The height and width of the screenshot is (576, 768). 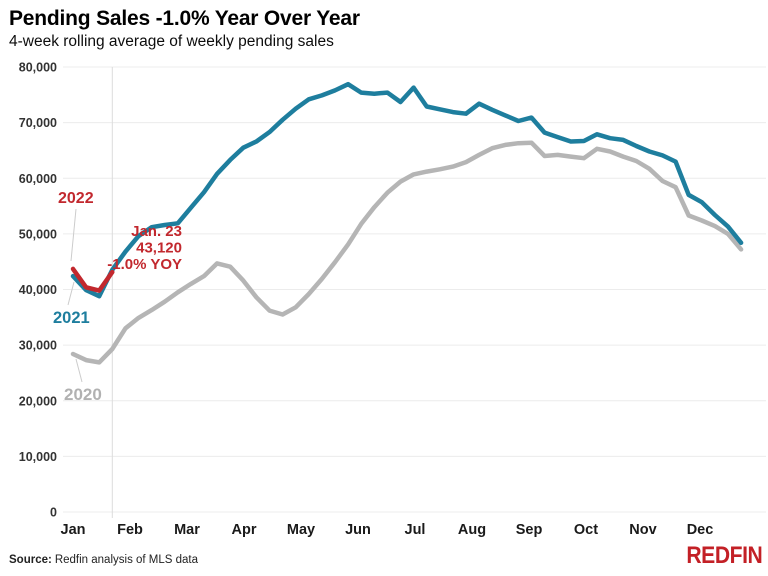 What do you see at coordinates (126, 560) in the screenshot?
I see `source-text: Redfin analysis of MLS data` at bounding box center [126, 560].